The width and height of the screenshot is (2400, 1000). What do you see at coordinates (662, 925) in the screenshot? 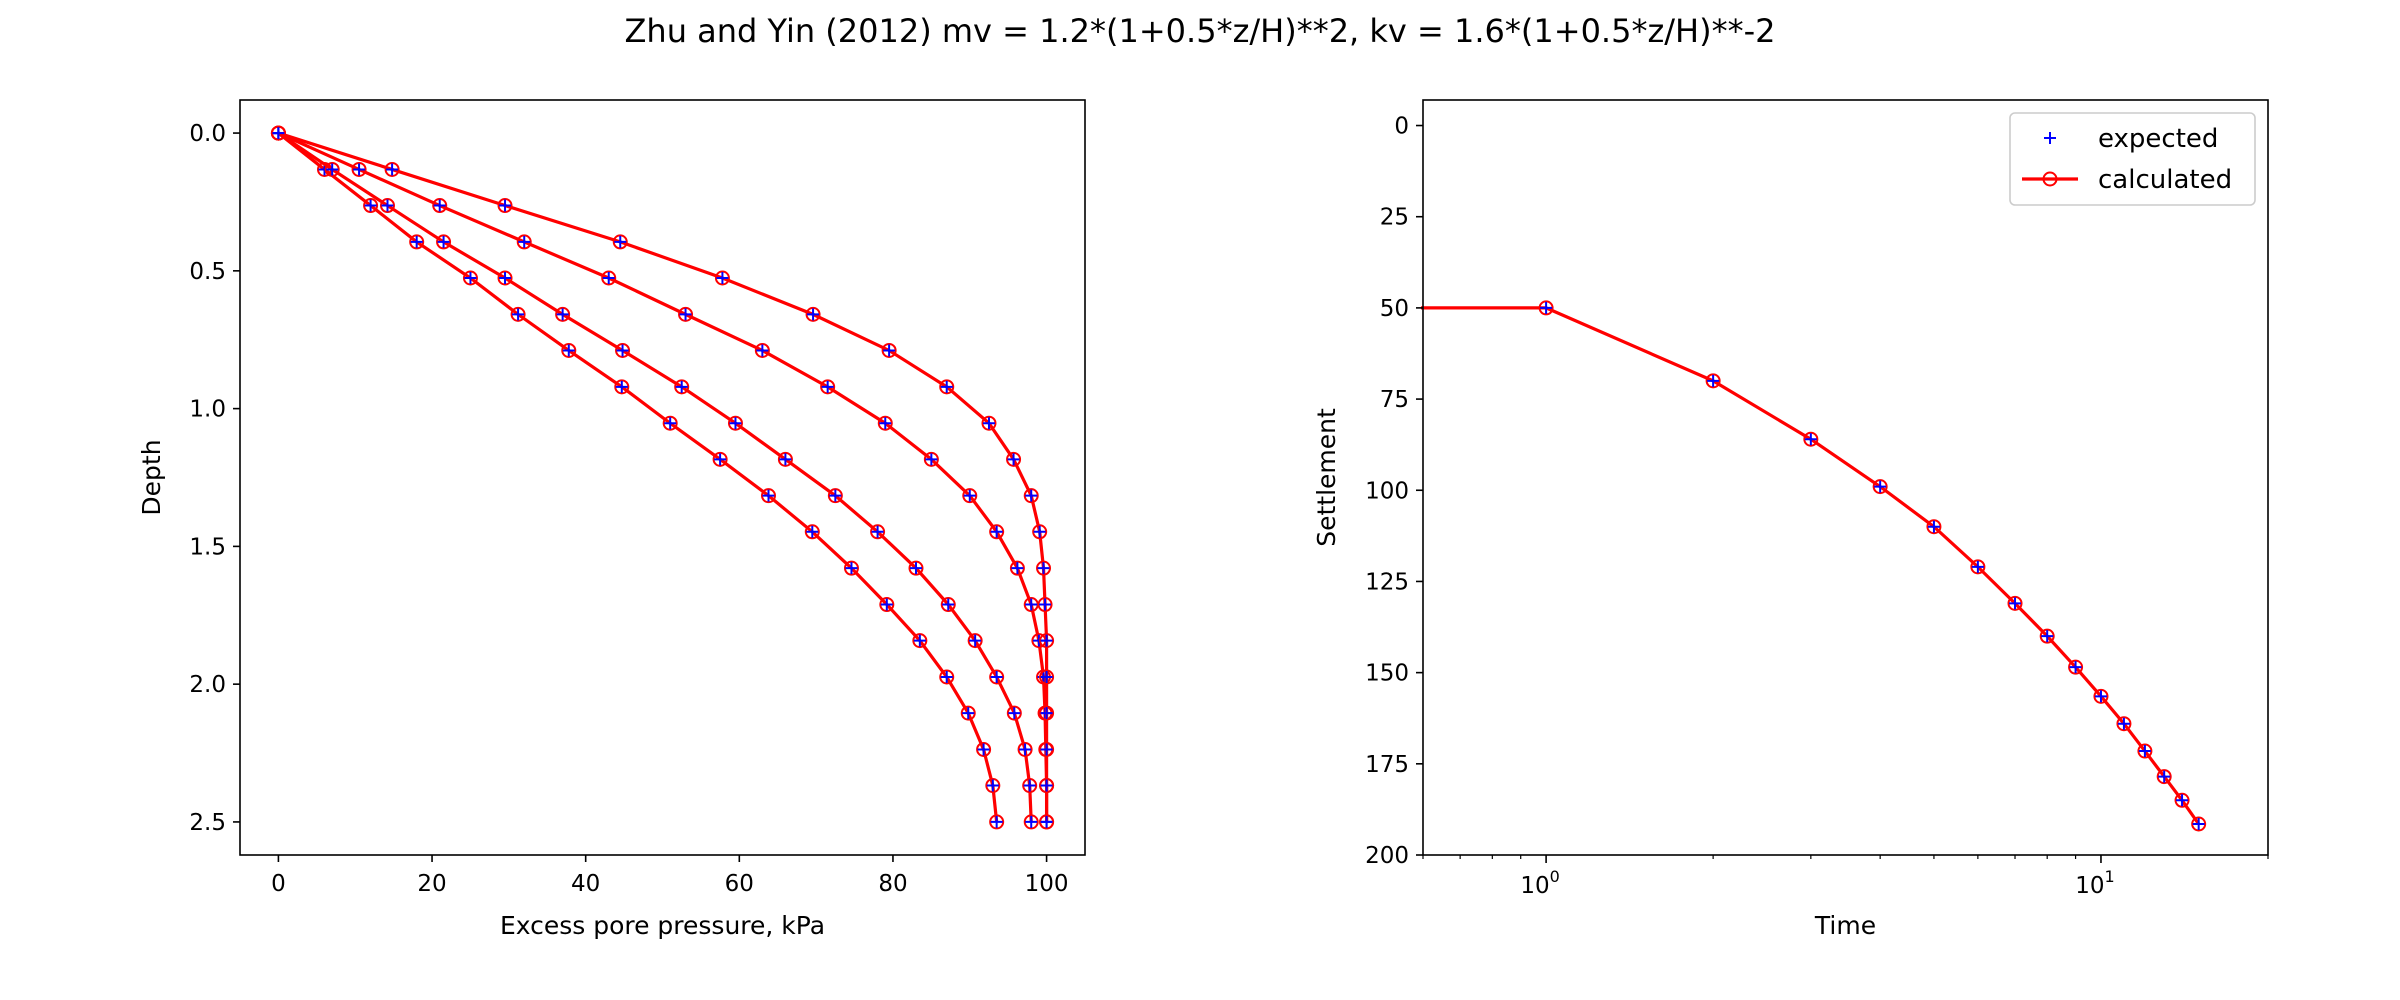
I see `left-x-axis-label: Excess pore pressure, kPa` at bounding box center [662, 925].